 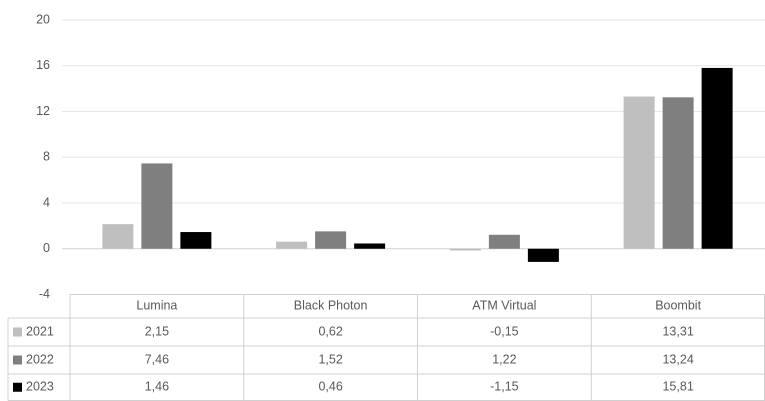 What do you see at coordinates (504, 359) in the screenshot?
I see `table-value: 1,22` at bounding box center [504, 359].